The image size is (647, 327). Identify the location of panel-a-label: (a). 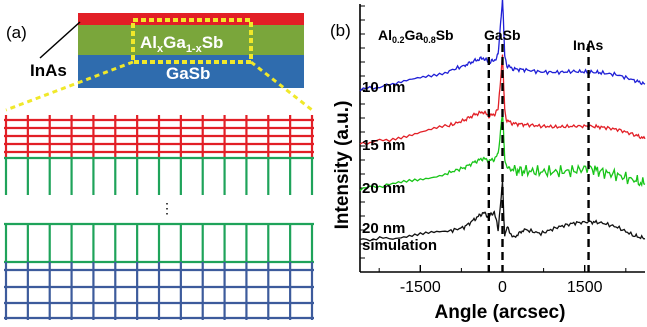
(16, 32).